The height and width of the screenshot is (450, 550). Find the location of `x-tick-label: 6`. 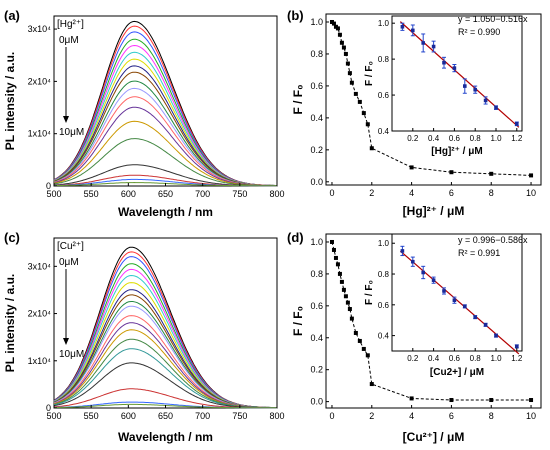

x-tick-label: 6 is located at coordinates (451, 193).